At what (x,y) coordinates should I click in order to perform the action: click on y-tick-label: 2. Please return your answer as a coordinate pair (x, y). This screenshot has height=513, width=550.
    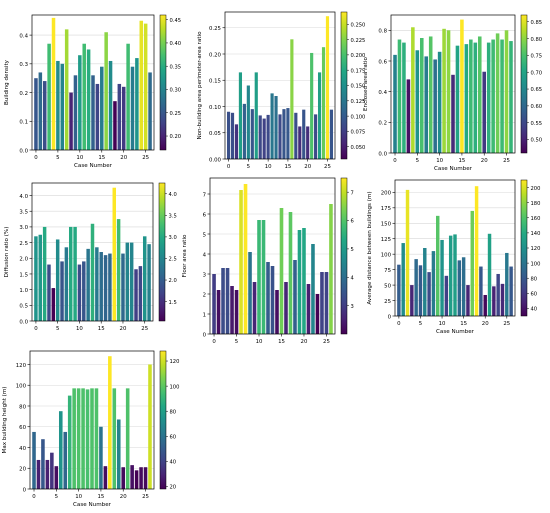
    Looking at the image, I should click on (204, 295).